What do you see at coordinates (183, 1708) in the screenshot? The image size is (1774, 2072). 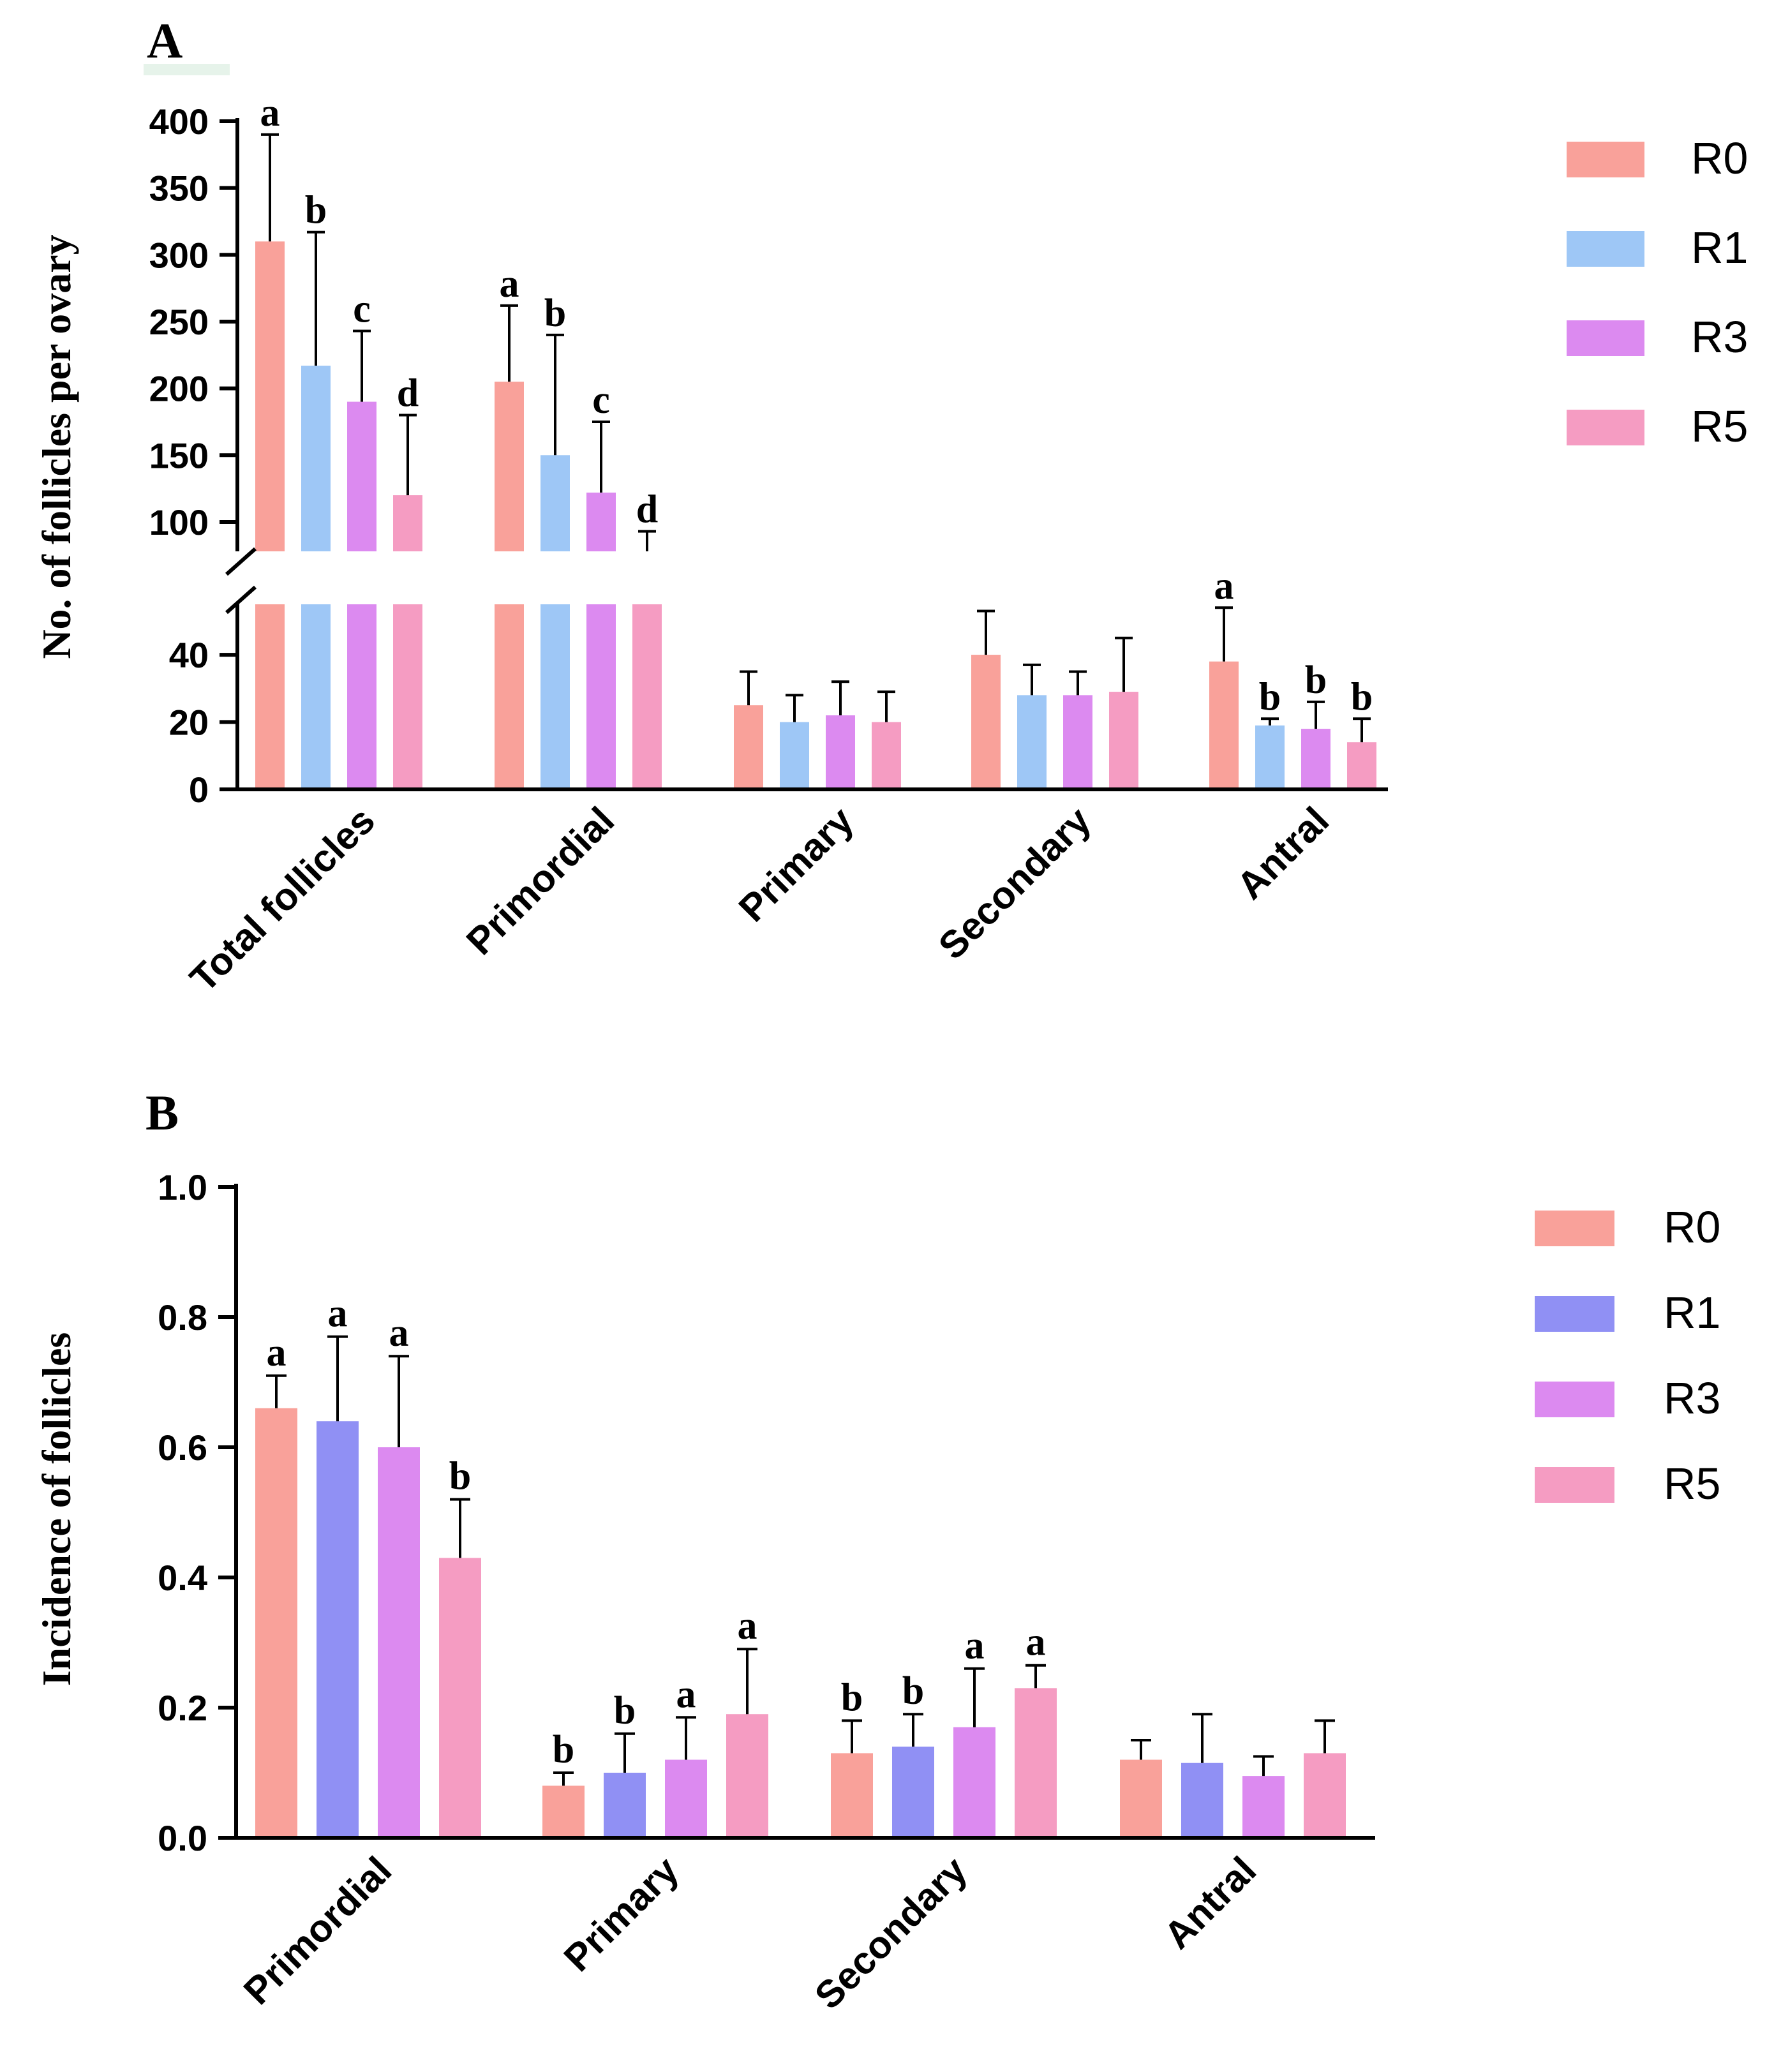 I see `panel-b-y-tick-label: 0.2` at bounding box center [183, 1708].